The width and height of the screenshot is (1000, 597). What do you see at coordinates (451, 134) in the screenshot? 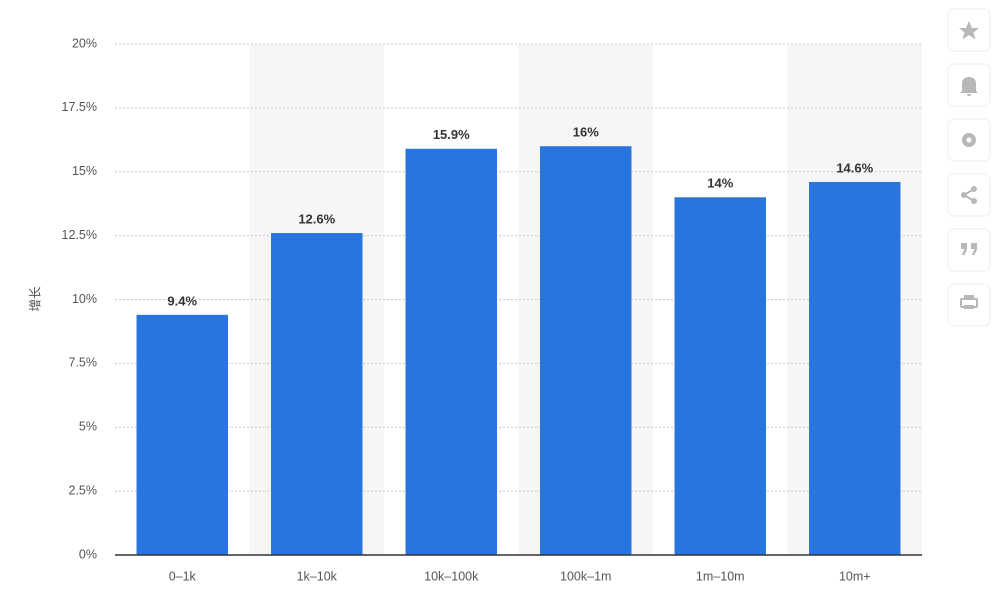
I see `value-label: 15.9%` at bounding box center [451, 134].